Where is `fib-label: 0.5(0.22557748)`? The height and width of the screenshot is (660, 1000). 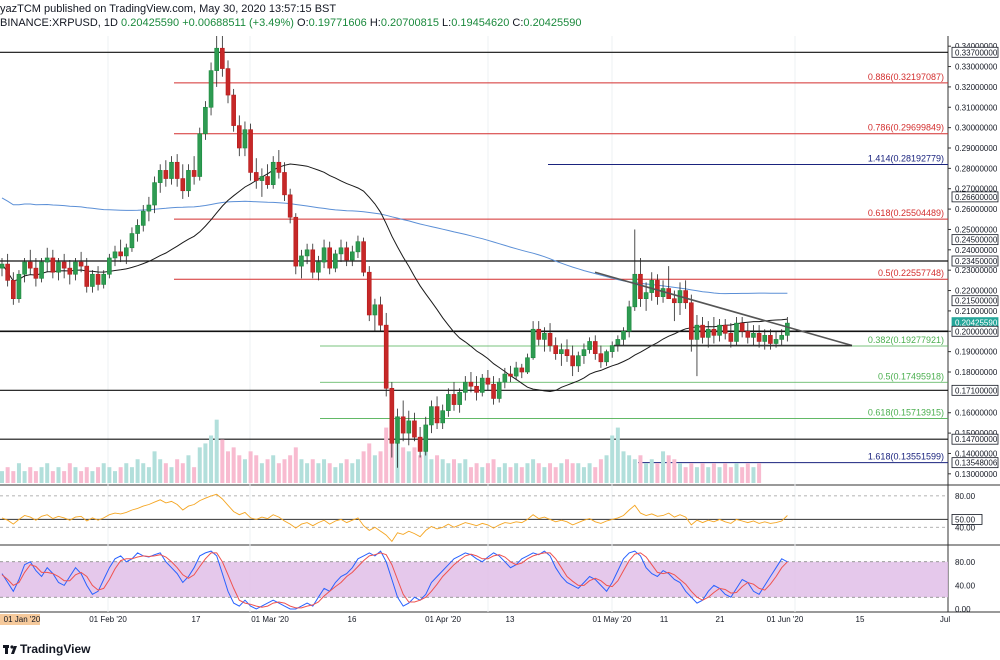
fib-label: 0.5(0.22557748) is located at coordinates (911, 273).